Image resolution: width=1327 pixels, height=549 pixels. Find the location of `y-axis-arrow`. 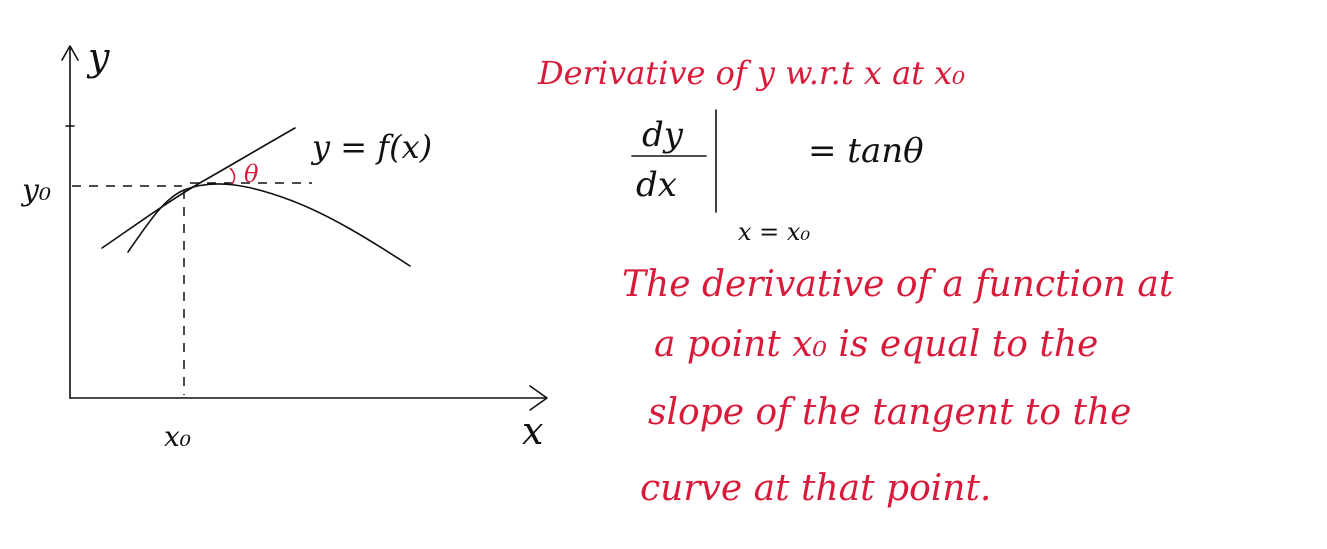

y-axis-arrow is located at coordinates (70, 53).